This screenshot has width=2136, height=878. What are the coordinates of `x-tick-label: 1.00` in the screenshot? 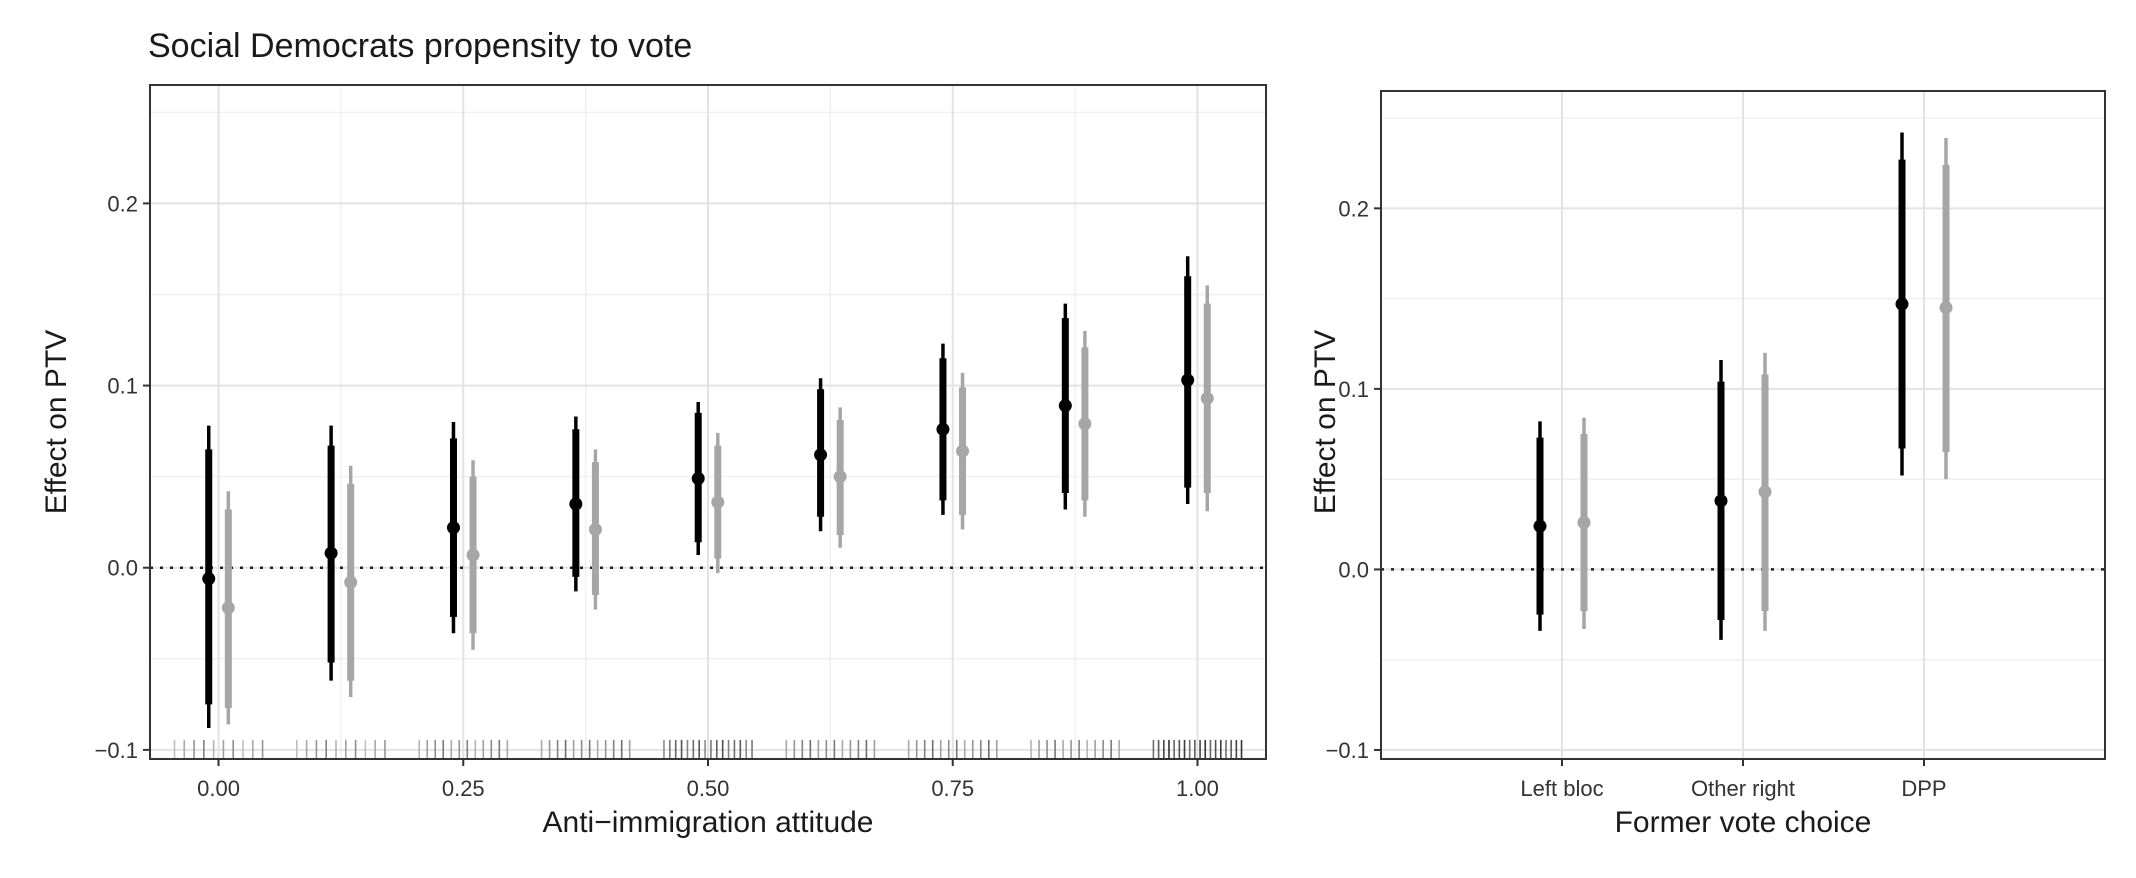 It's located at (1197, 788).